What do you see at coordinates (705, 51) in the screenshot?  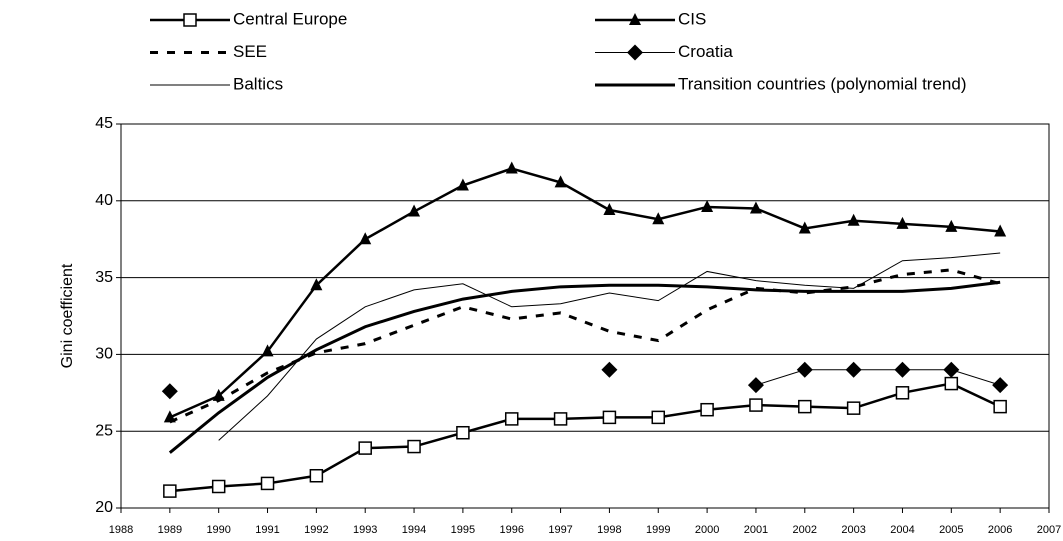 I see `legend-label: Croatia` at bounding box center [705, 51].